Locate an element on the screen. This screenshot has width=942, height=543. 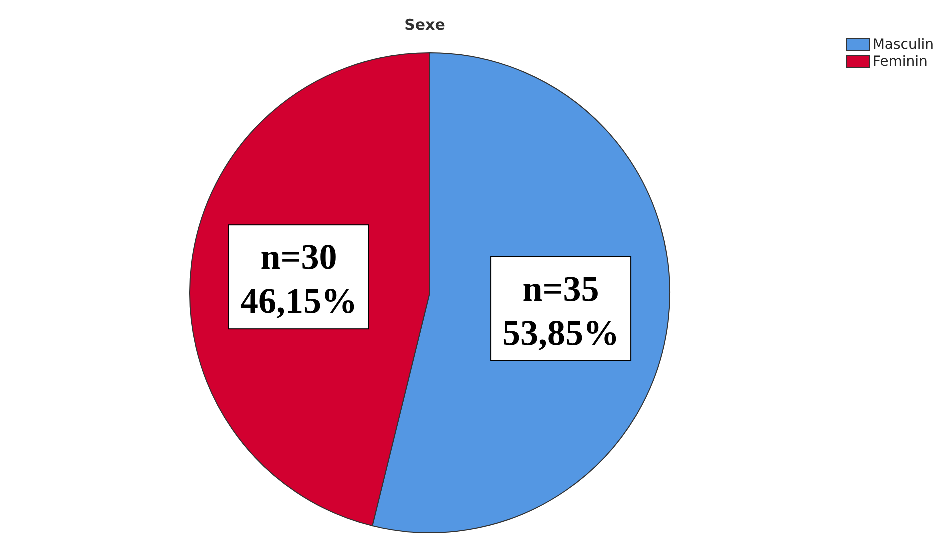
data-label: n=35 53,85% is located at coordinates (561, 310).